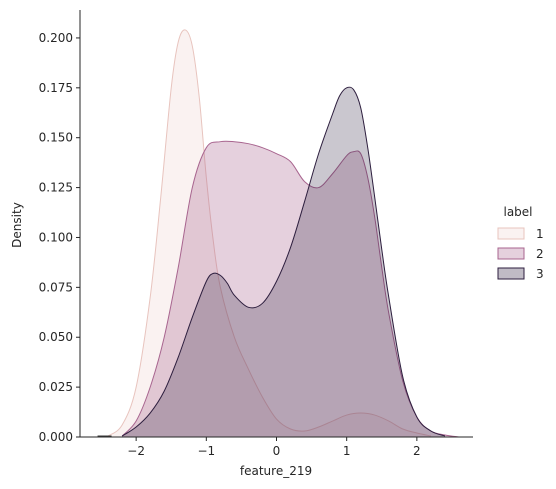  I want to click on y-tick-label: 0.100, so click(56, 237).